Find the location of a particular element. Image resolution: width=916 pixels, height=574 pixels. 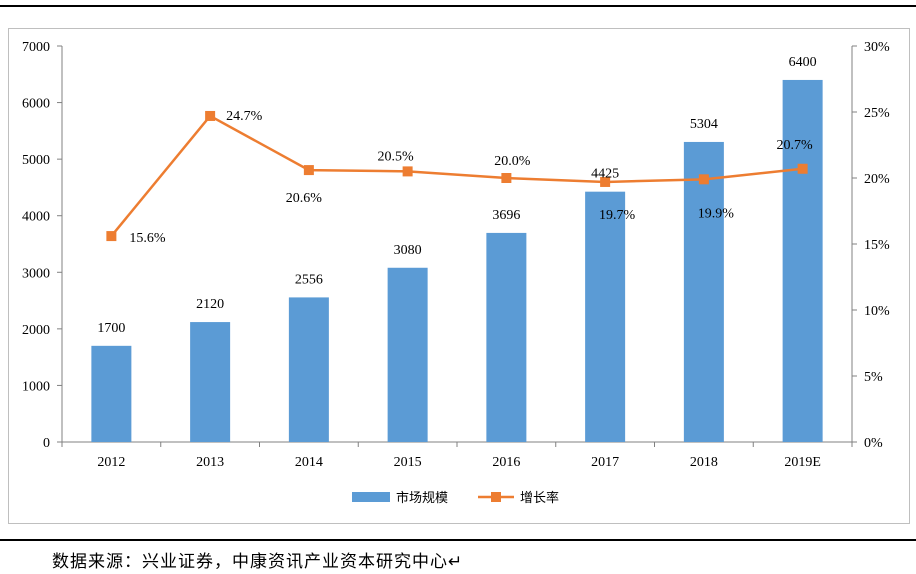

legend-line-label: 增长率 is located at coordinates (539, 498).